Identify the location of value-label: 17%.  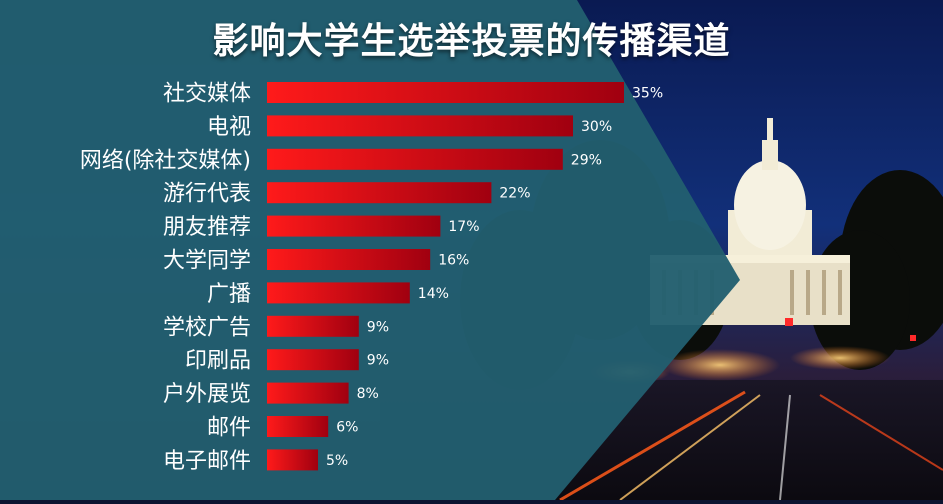
(463, 227).